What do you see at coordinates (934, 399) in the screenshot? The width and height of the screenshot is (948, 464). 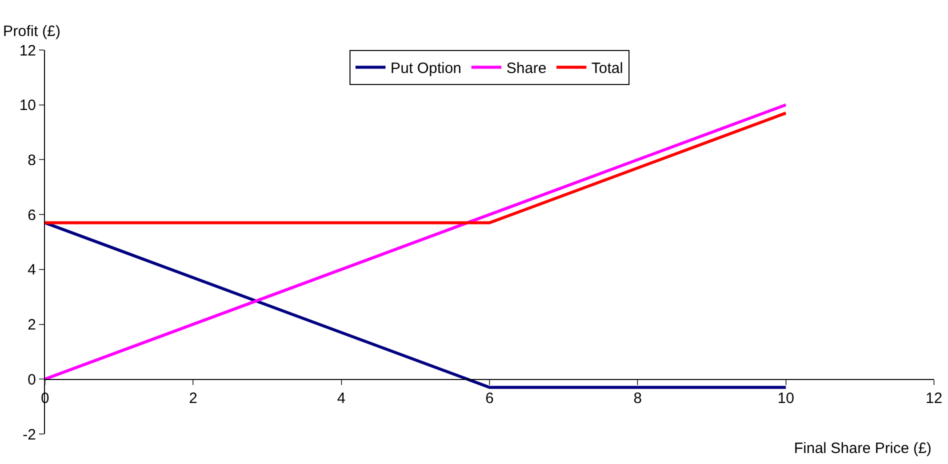 I see `x-tick-label: 12` at bounding box center [934, 399].